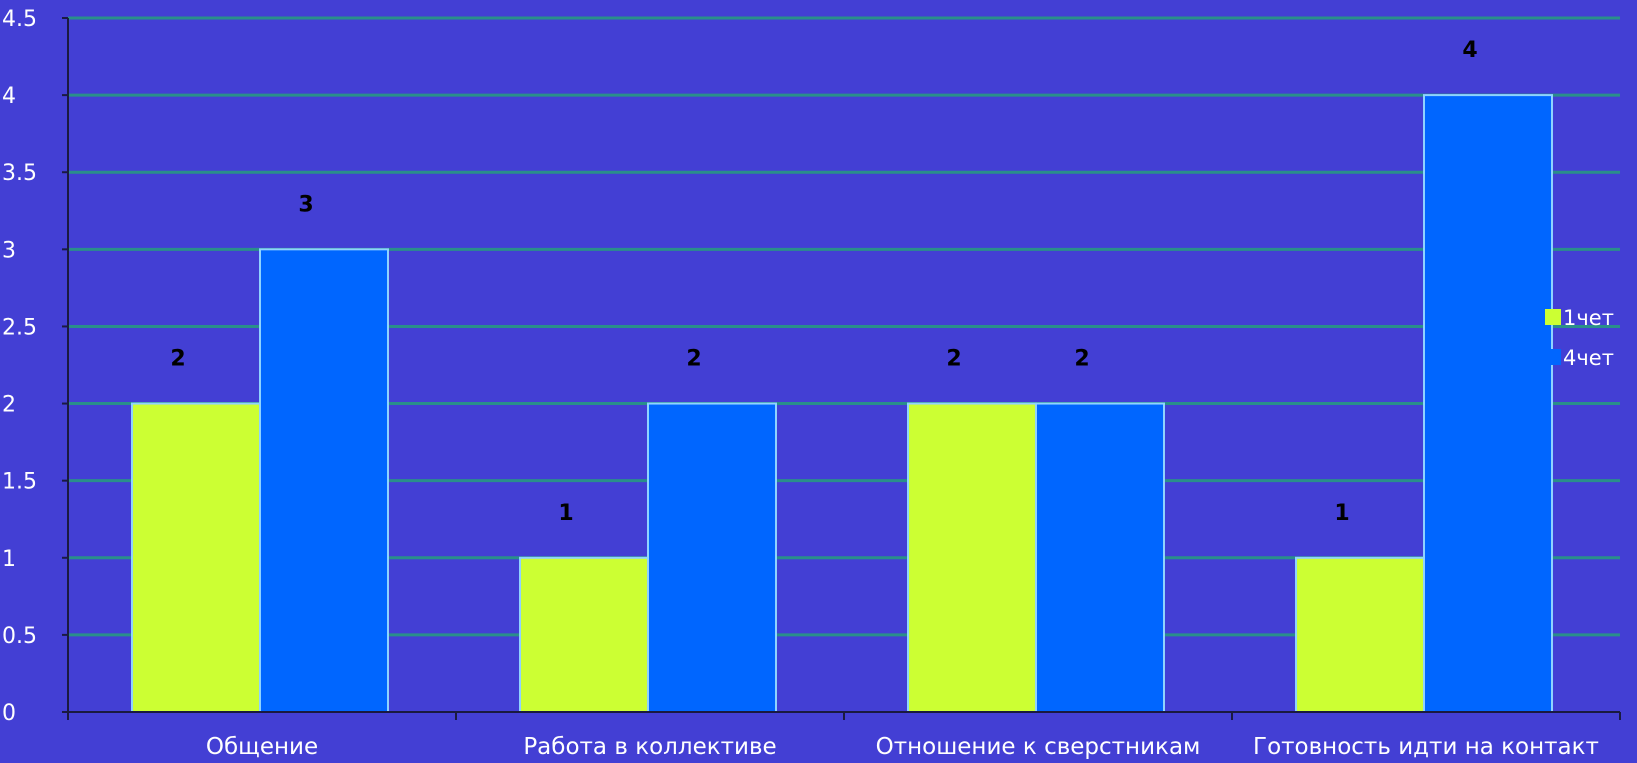  I want to click on data-label: 3, so click(305, 204).